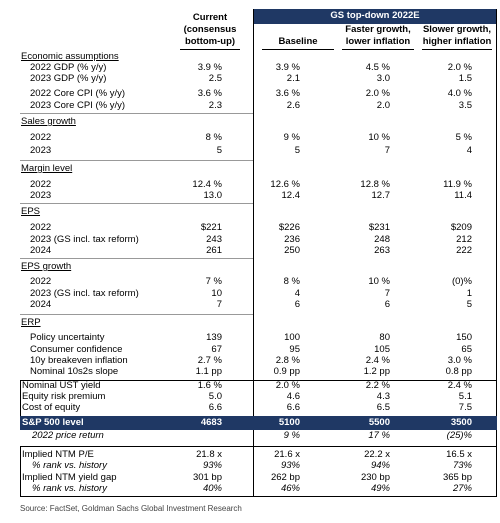 Image resolution: width=500 pixels, height=523 pixels. I want to click on cell-value: $226, so click(289, 227).